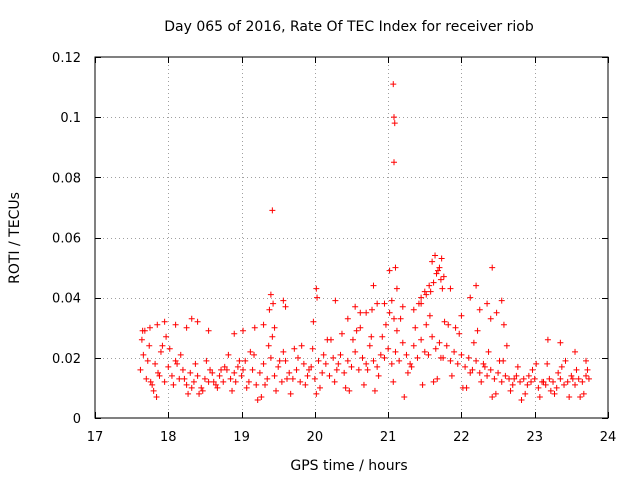 The height and width of the screenshot is (480, 640). Describe the element at coordinates (66, 299) in the screenshot. I see `y-tick-label: 0.04` at that location.